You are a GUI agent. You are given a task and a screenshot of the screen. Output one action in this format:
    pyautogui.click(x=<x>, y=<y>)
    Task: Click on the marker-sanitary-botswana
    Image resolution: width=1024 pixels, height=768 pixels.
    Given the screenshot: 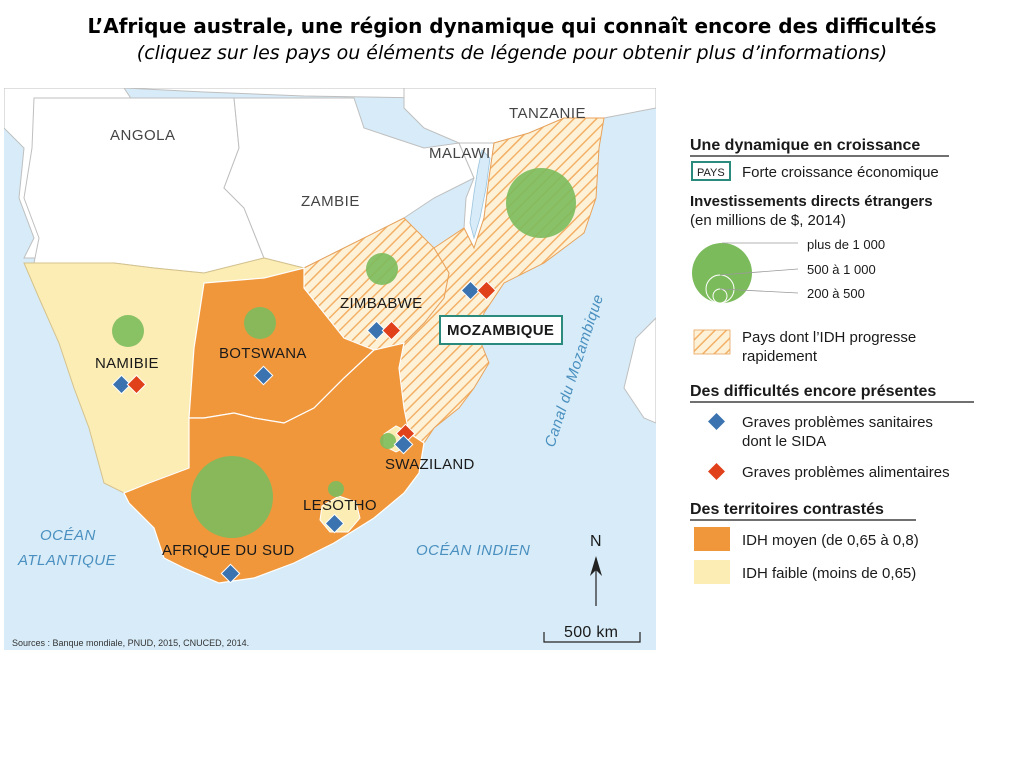 What is the action you would take?
    pyautogui.click(x=263, y=375)
    